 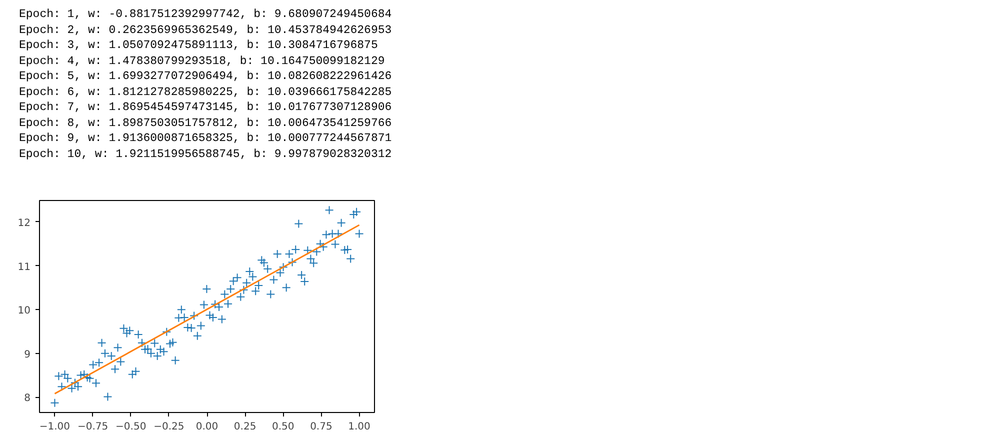 I want to click on text: Epoch: 5, w: 1.6993277072906494, b: 10.082608222961426, so click(x=205, y=76).